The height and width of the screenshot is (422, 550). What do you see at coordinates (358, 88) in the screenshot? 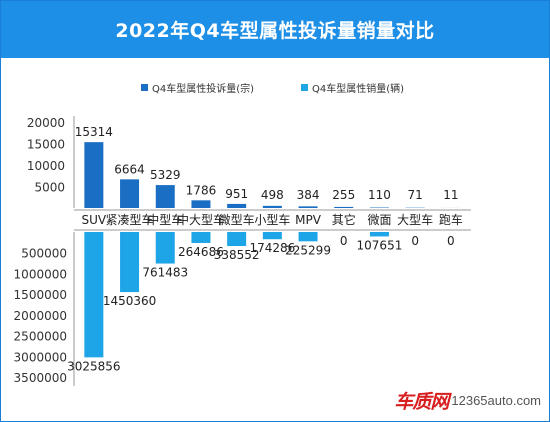
I see `legend-label-sales: Q4车型属性销量(辆)` at bounding box center [358, 88].